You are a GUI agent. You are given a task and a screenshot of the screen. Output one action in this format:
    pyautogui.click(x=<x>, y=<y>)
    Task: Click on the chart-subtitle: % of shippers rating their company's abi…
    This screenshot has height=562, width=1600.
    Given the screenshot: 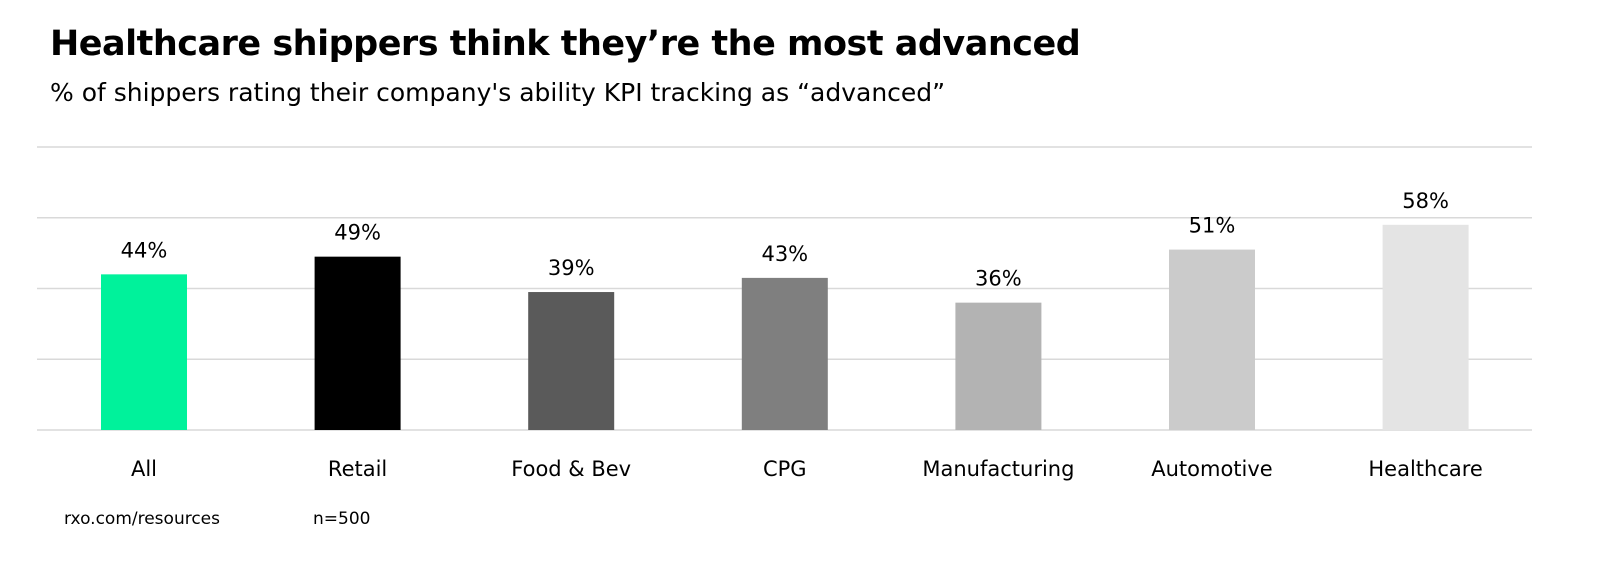 What is the action you would take?
    pyautogui.click(x=498, y=92)
    